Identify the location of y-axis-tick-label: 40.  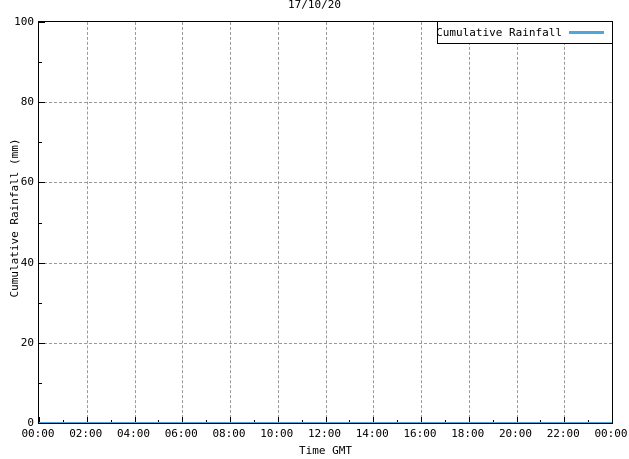
(27, 262).